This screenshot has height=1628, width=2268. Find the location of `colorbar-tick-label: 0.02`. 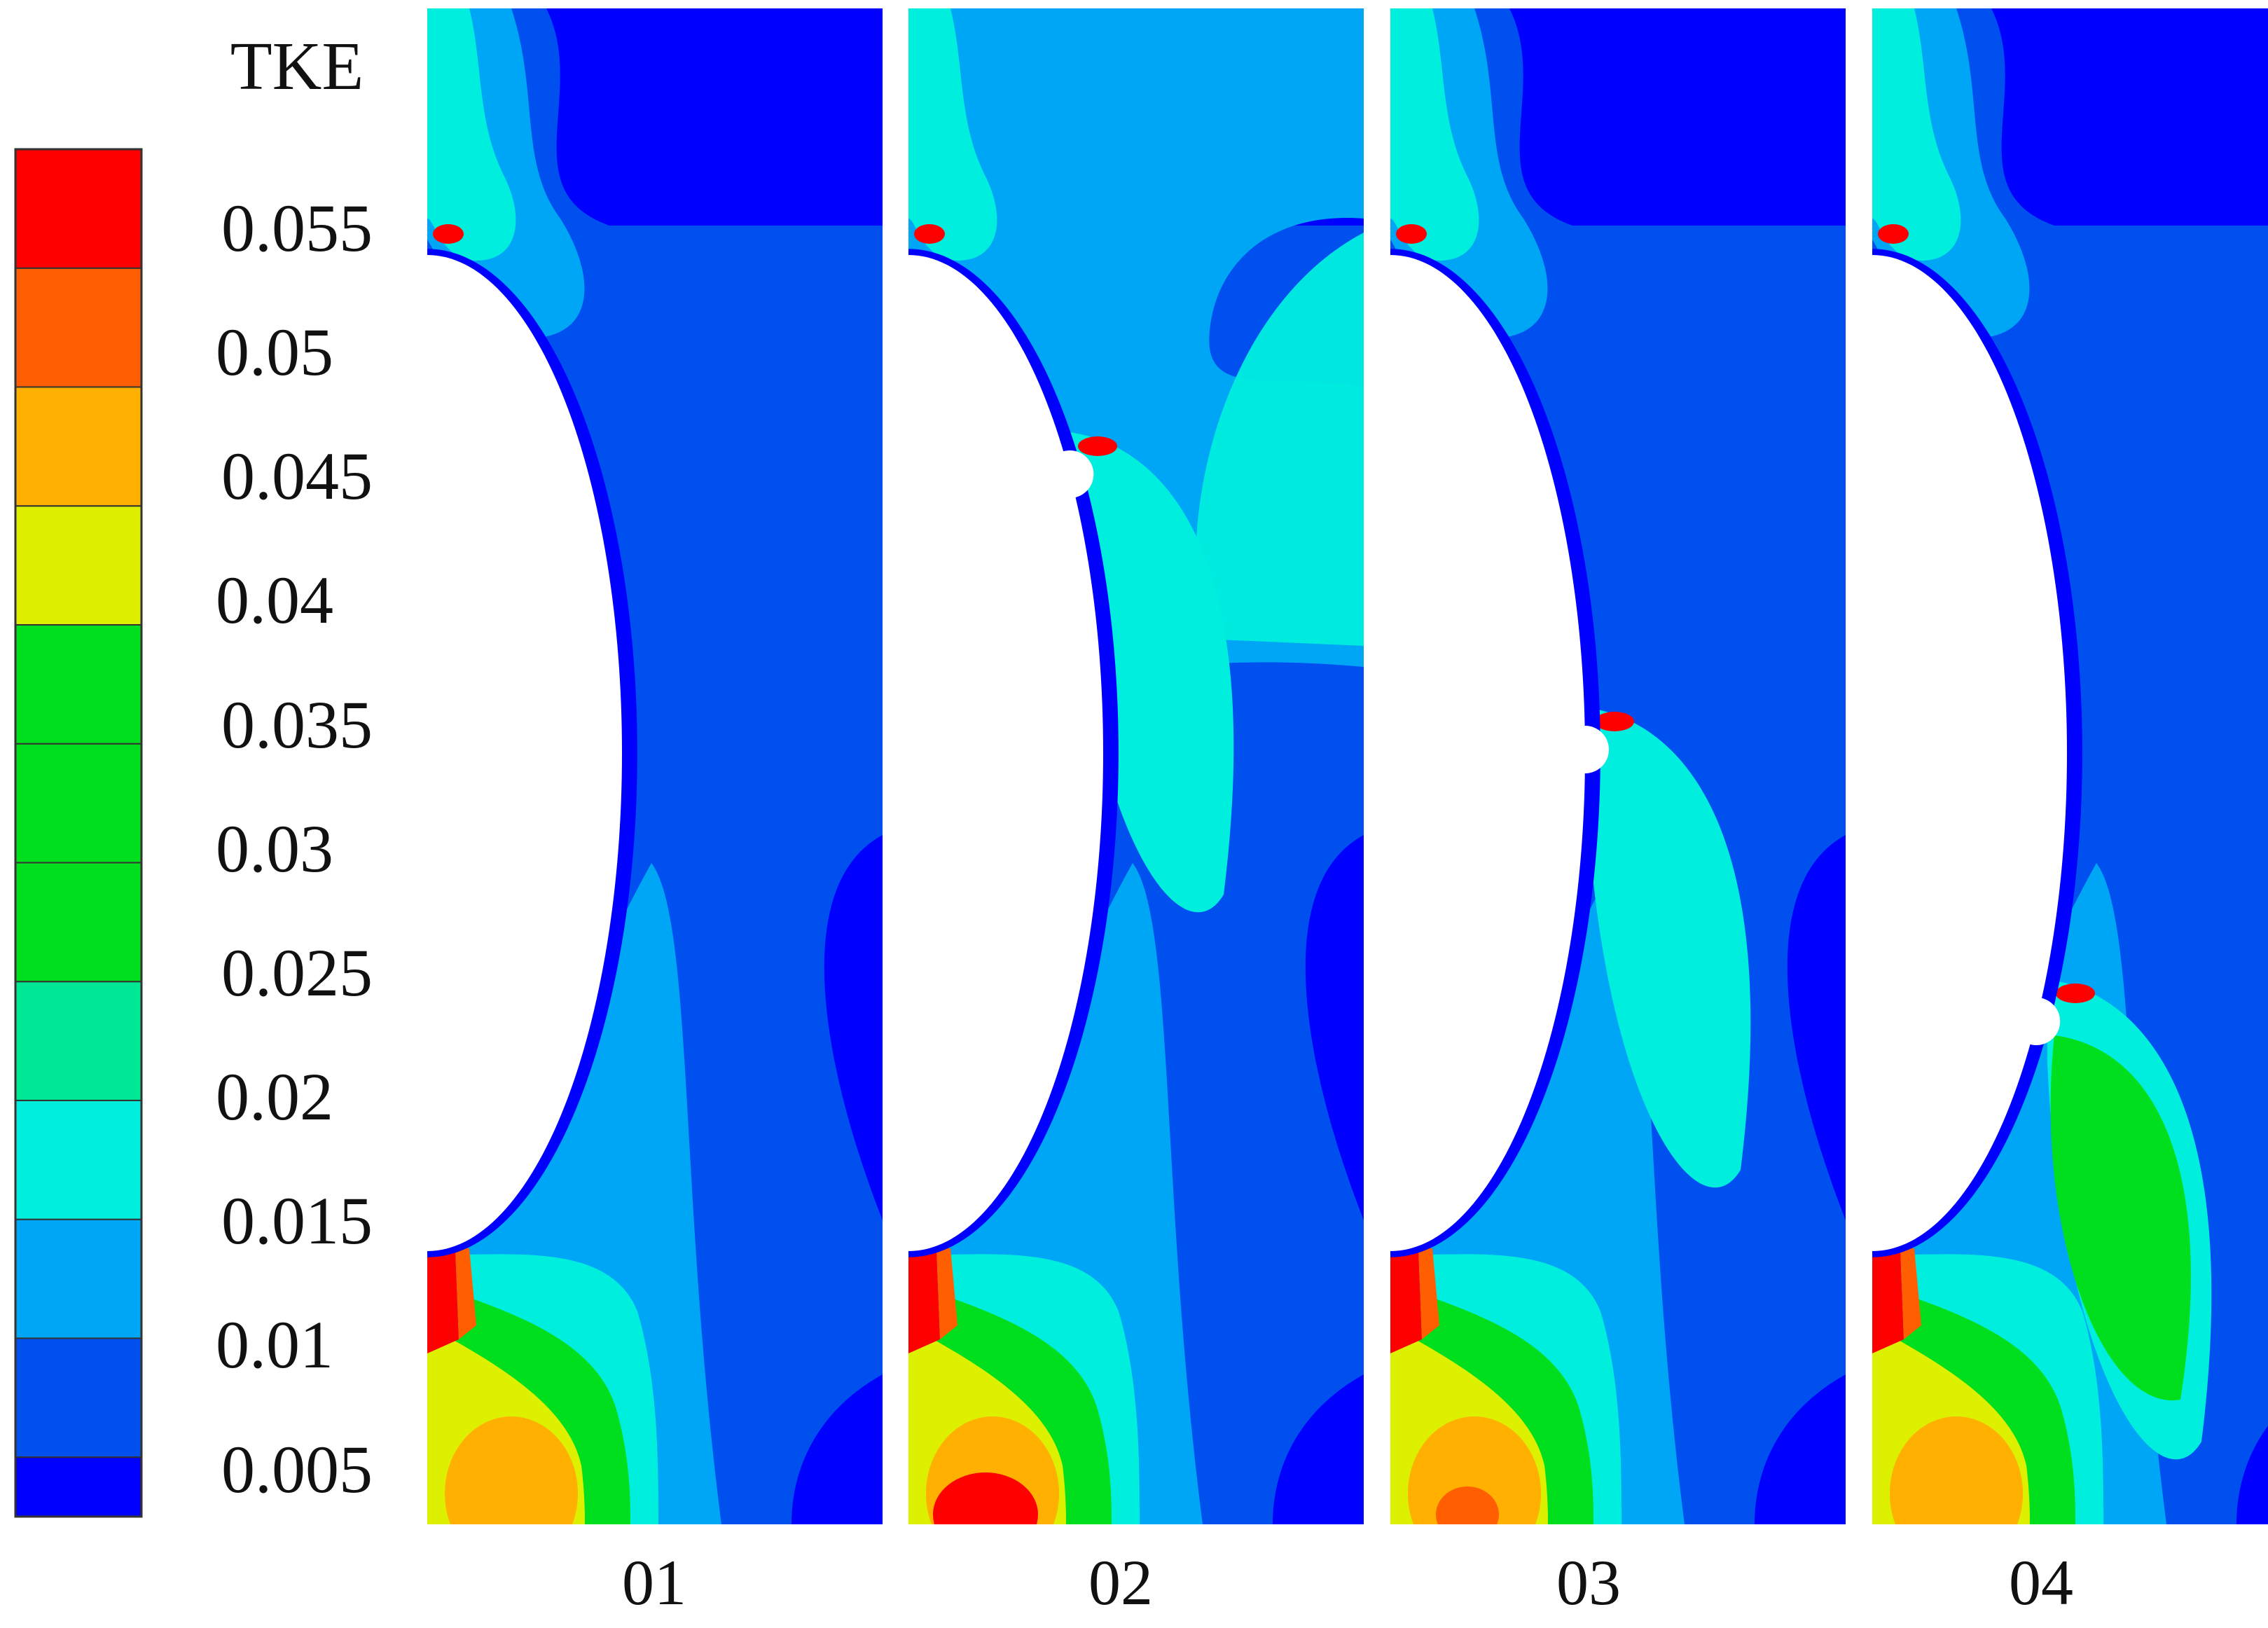

colorbar-tick-label: 0.02 is located at coordinates (274, 1096).